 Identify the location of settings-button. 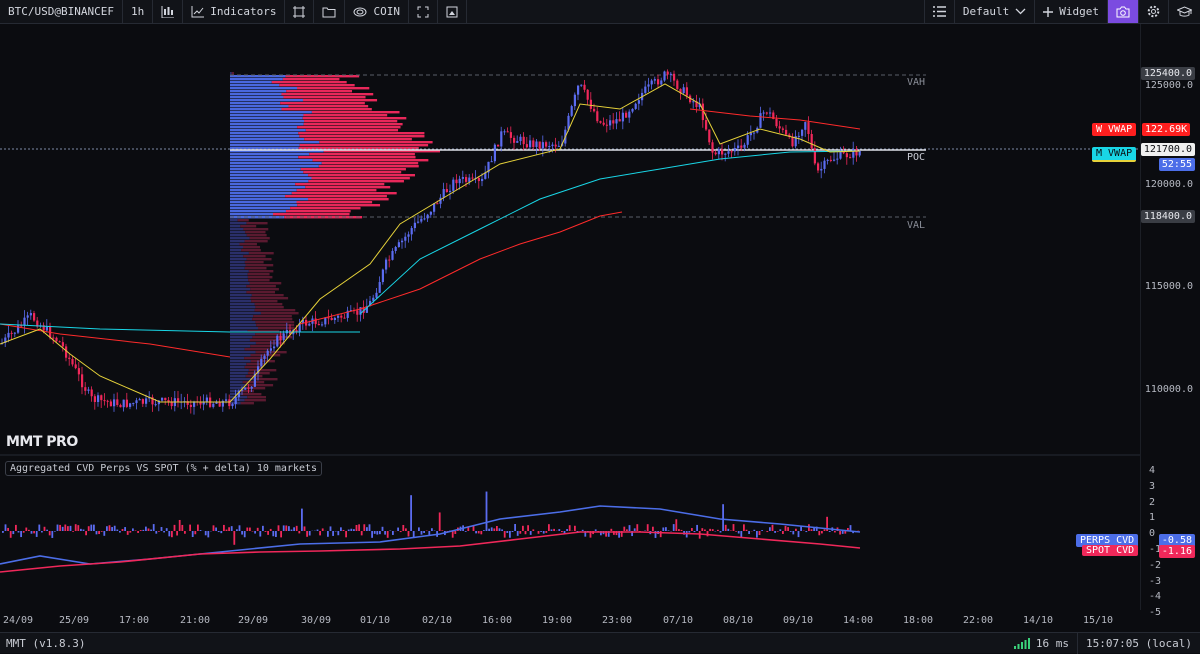
(1154, 11).